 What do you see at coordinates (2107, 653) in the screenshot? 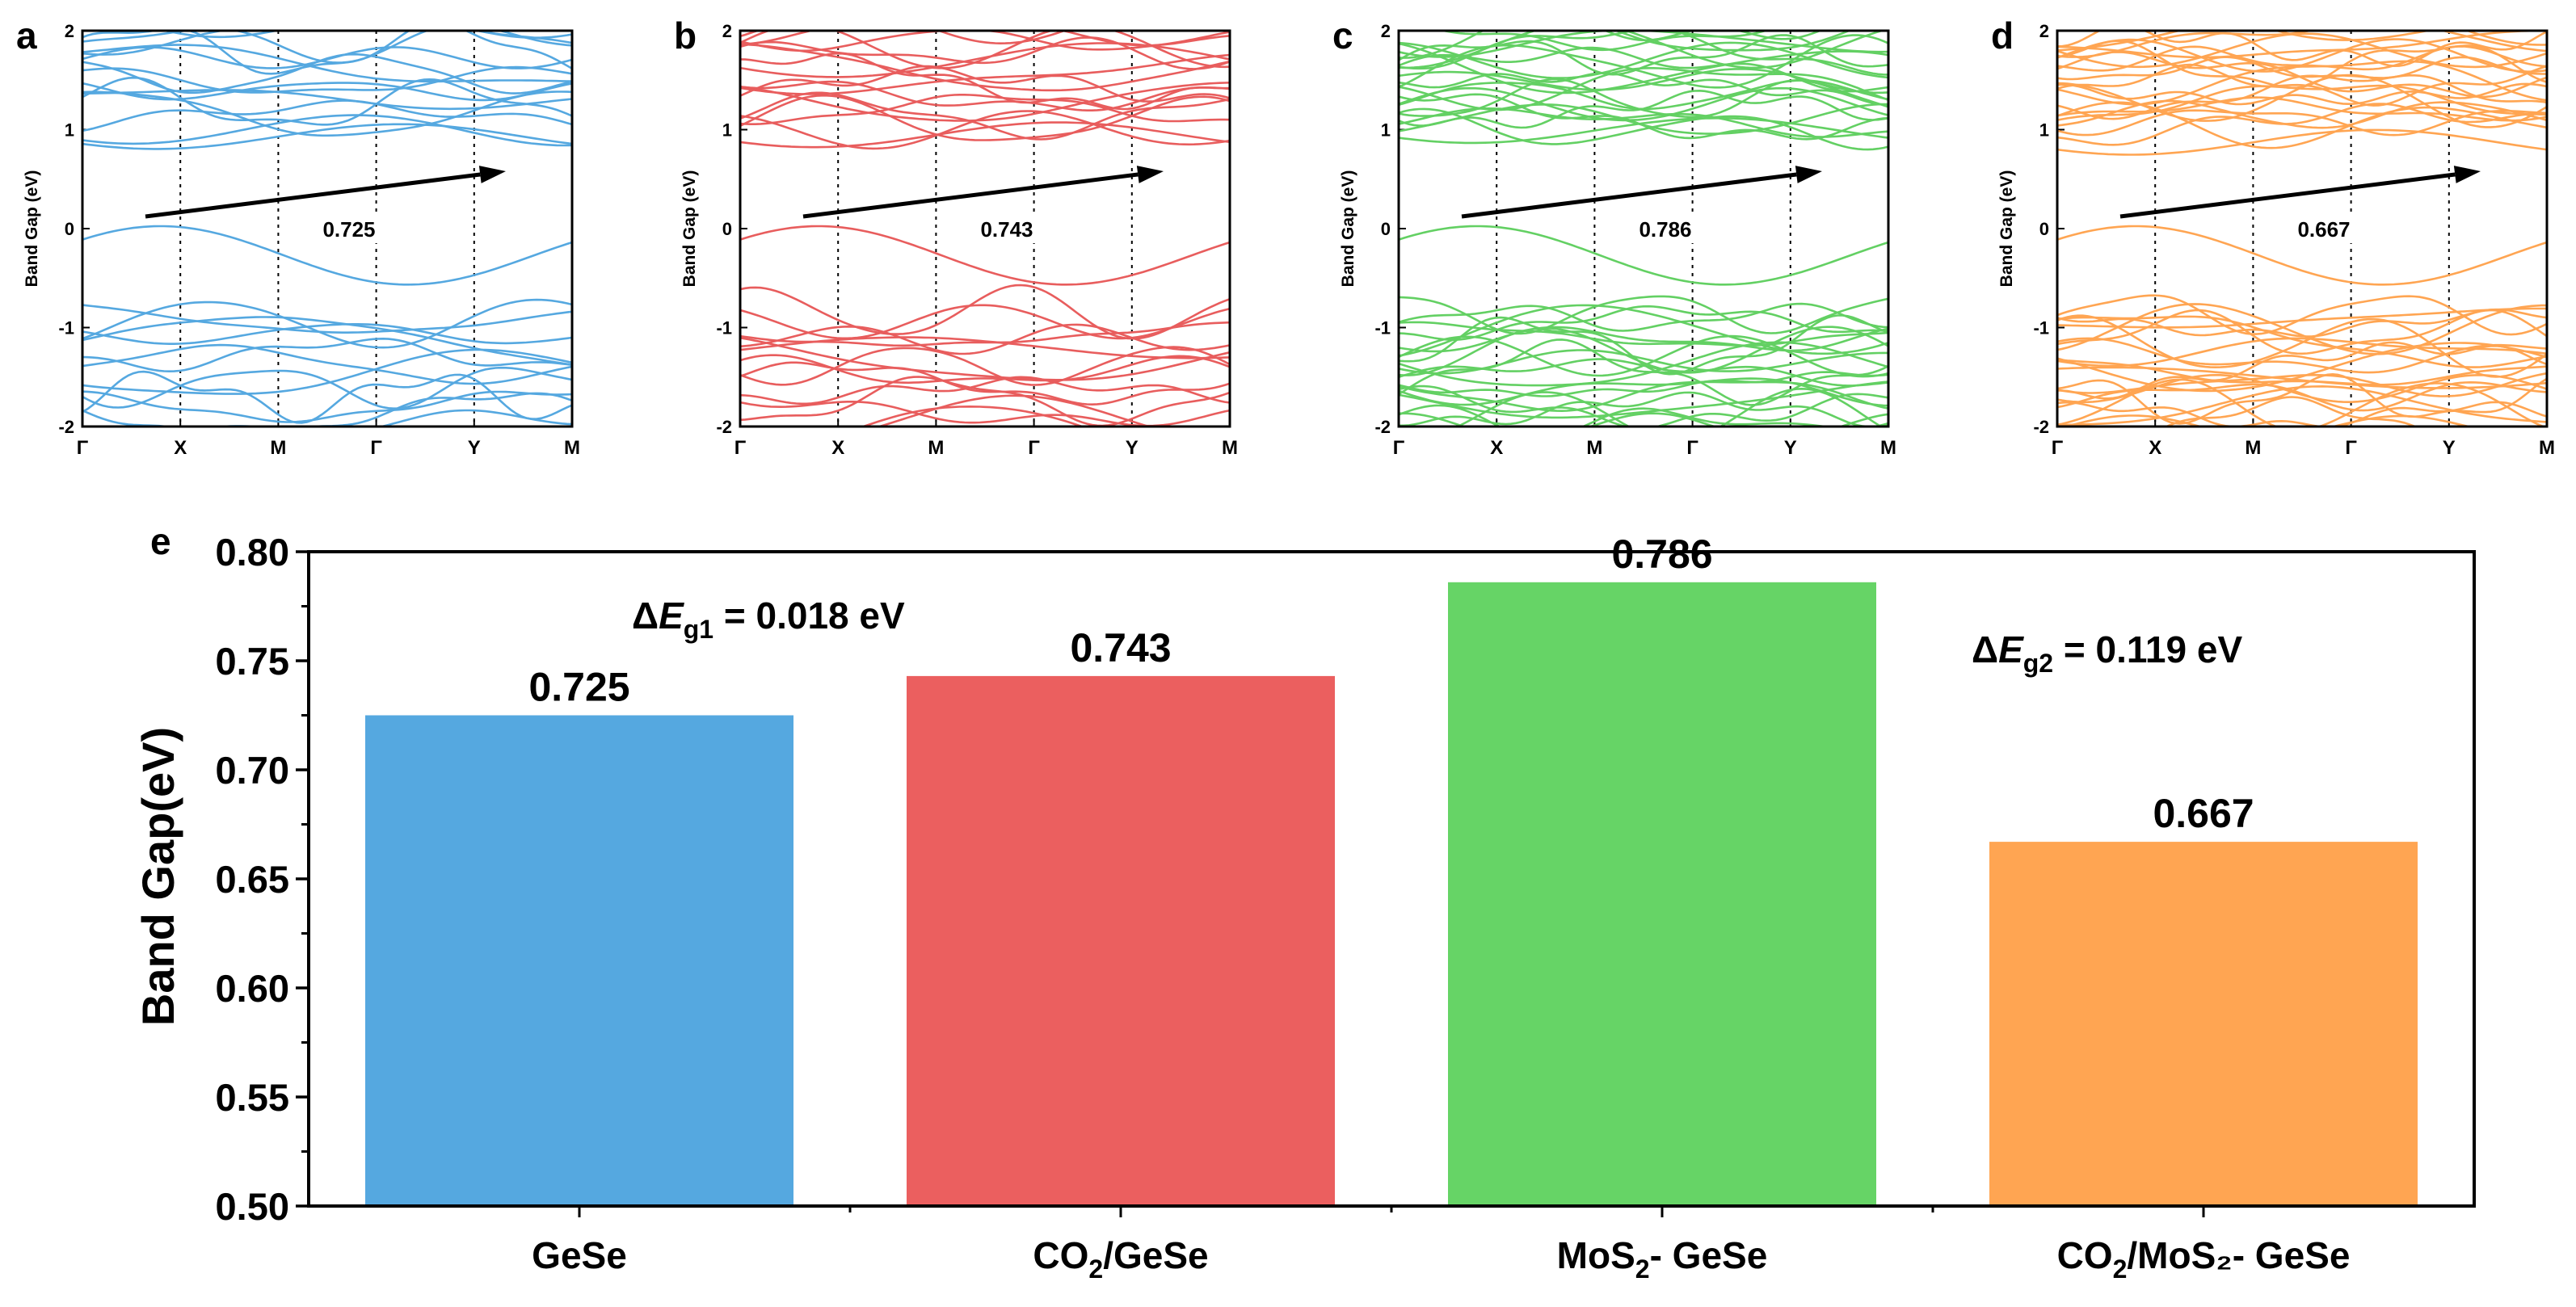
I see `delta-annotation: ΔEg2 = 0.119 eV` at bounding box center [2107, 653].